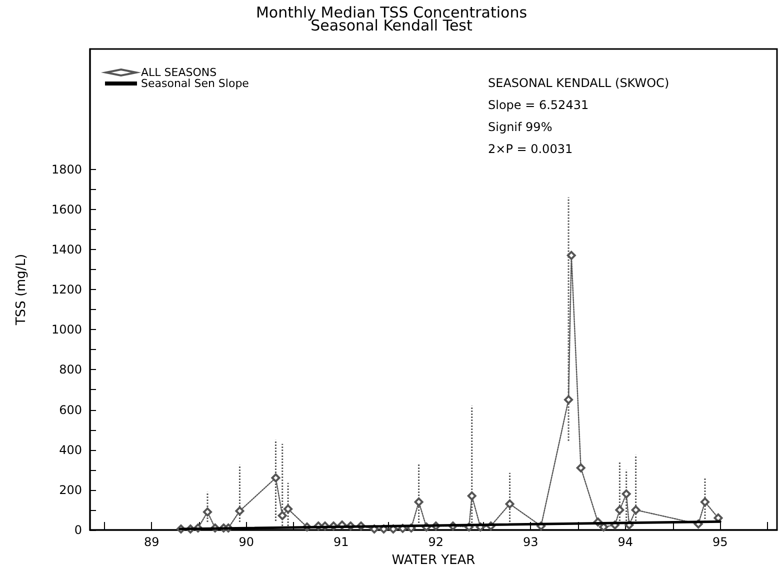 The image size is (783, 572). What do you see at coordinates (70, 449) in the screenshot?
I see `y-tick-label: 400` at bounding box center [70, 449].